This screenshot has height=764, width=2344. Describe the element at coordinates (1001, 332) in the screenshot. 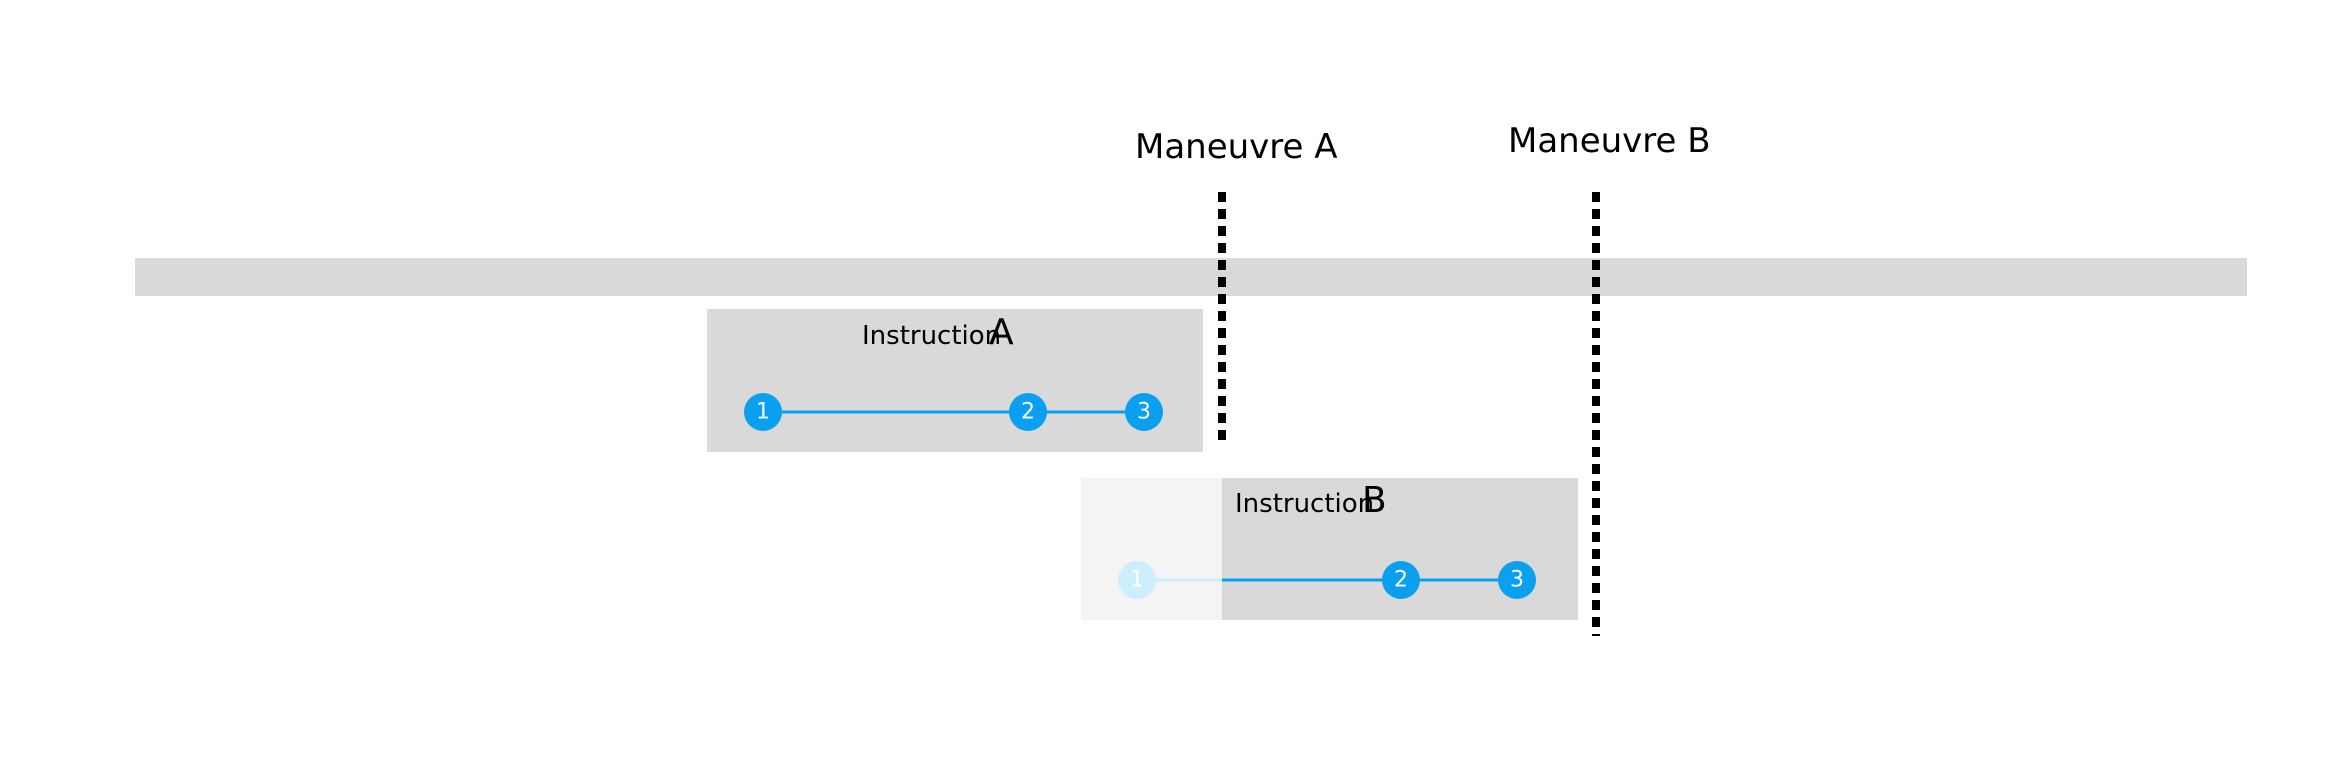

I see `instruction-a-letter: A` at that location.